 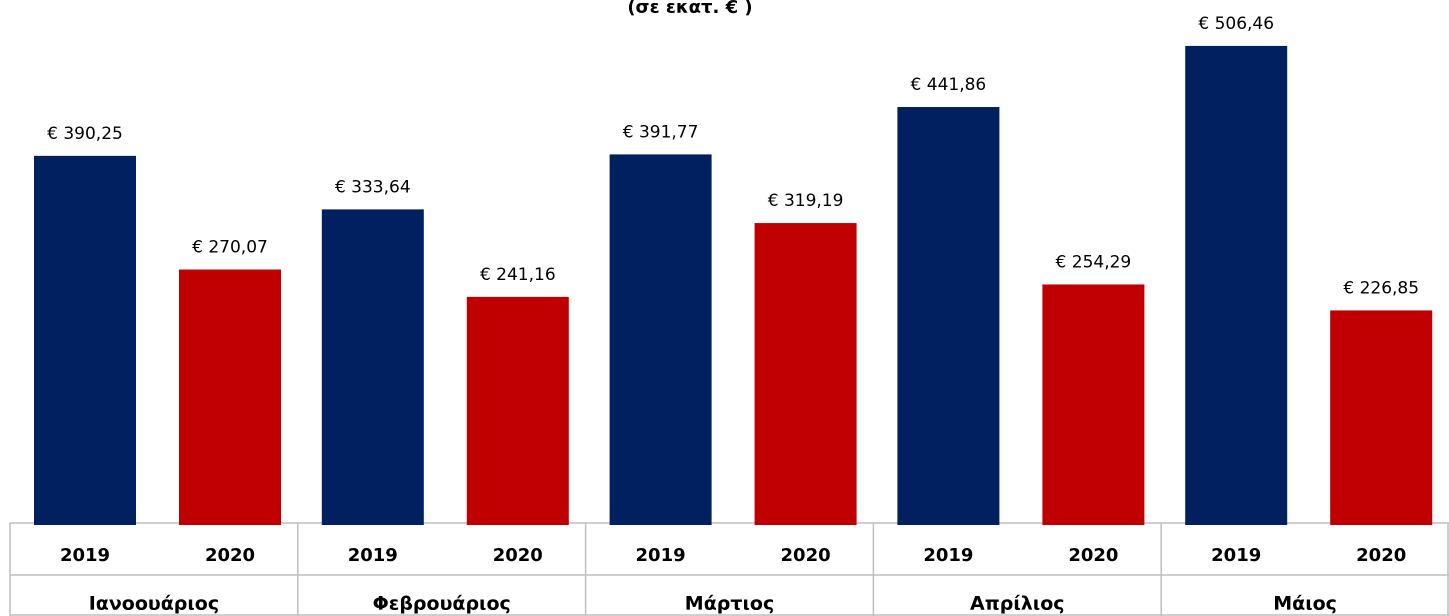 I want to click on value-label: € 391,77, so click(x=661, y=132).